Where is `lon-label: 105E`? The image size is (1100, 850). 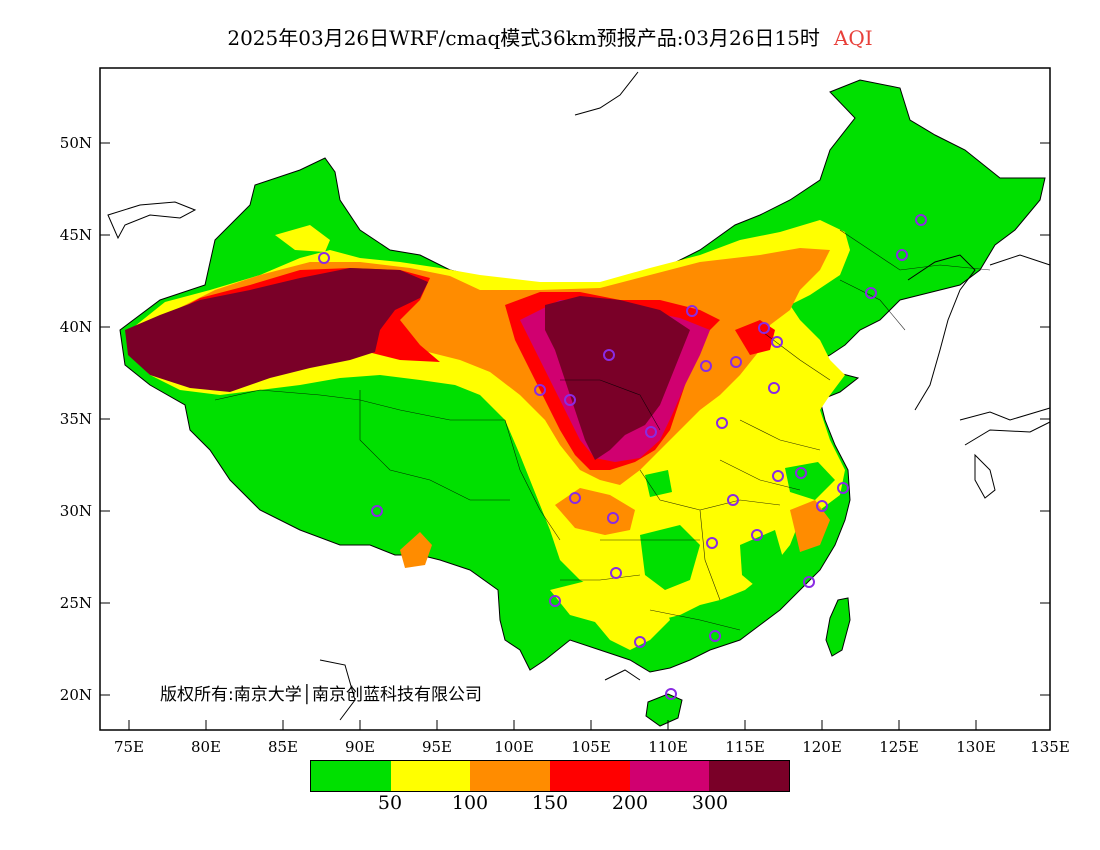
lon-label: 105E is located at coordinates (591, 747).